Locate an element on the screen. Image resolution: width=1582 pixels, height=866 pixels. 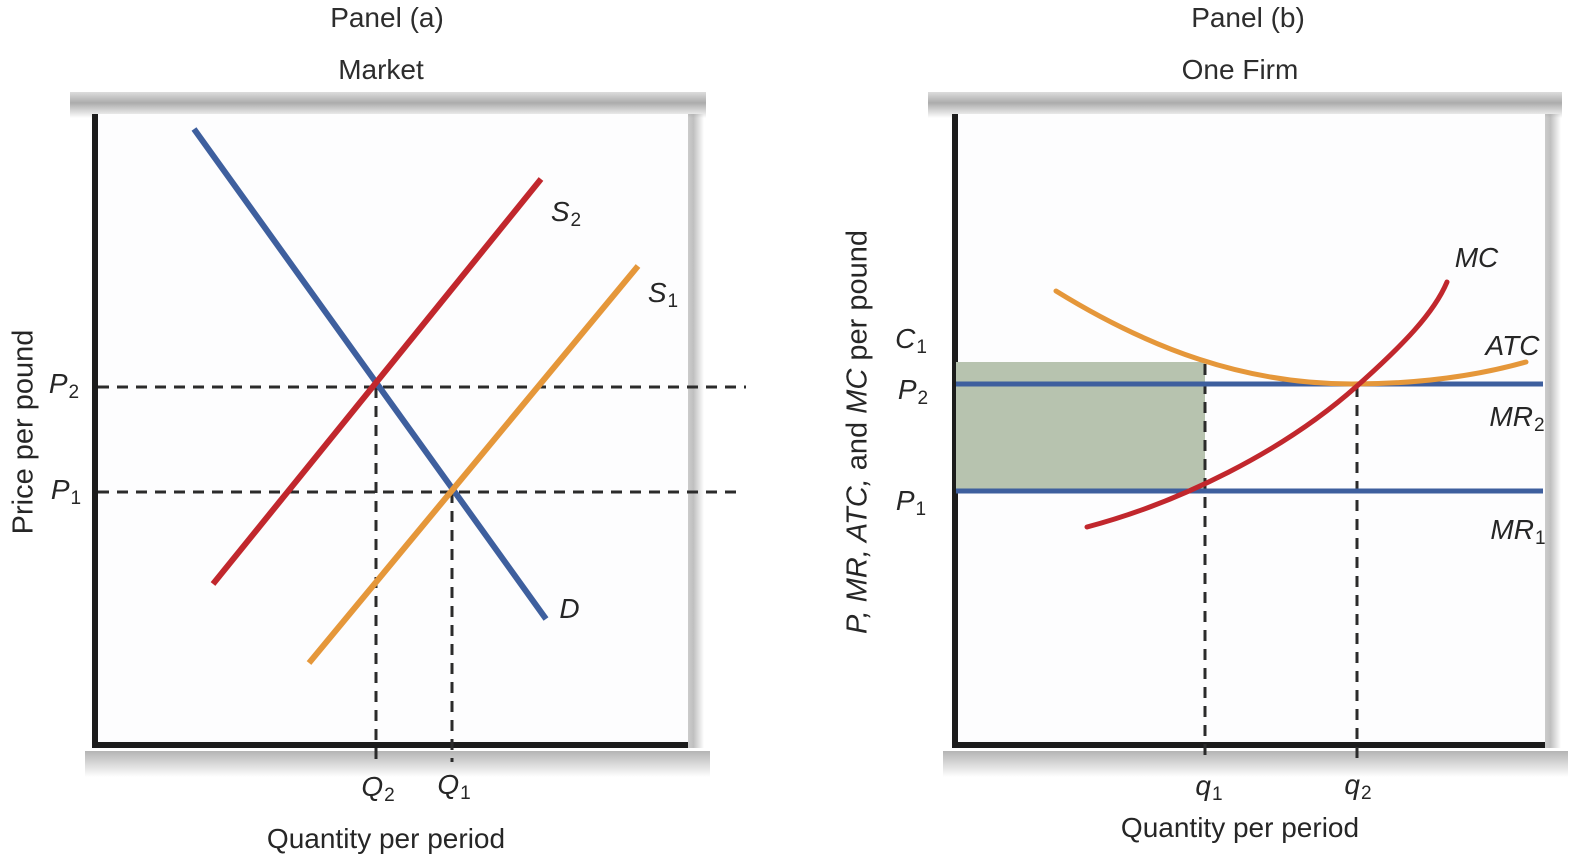
panel-a-x-axis-label: Quantity per period is located at coordinates (386, 838).